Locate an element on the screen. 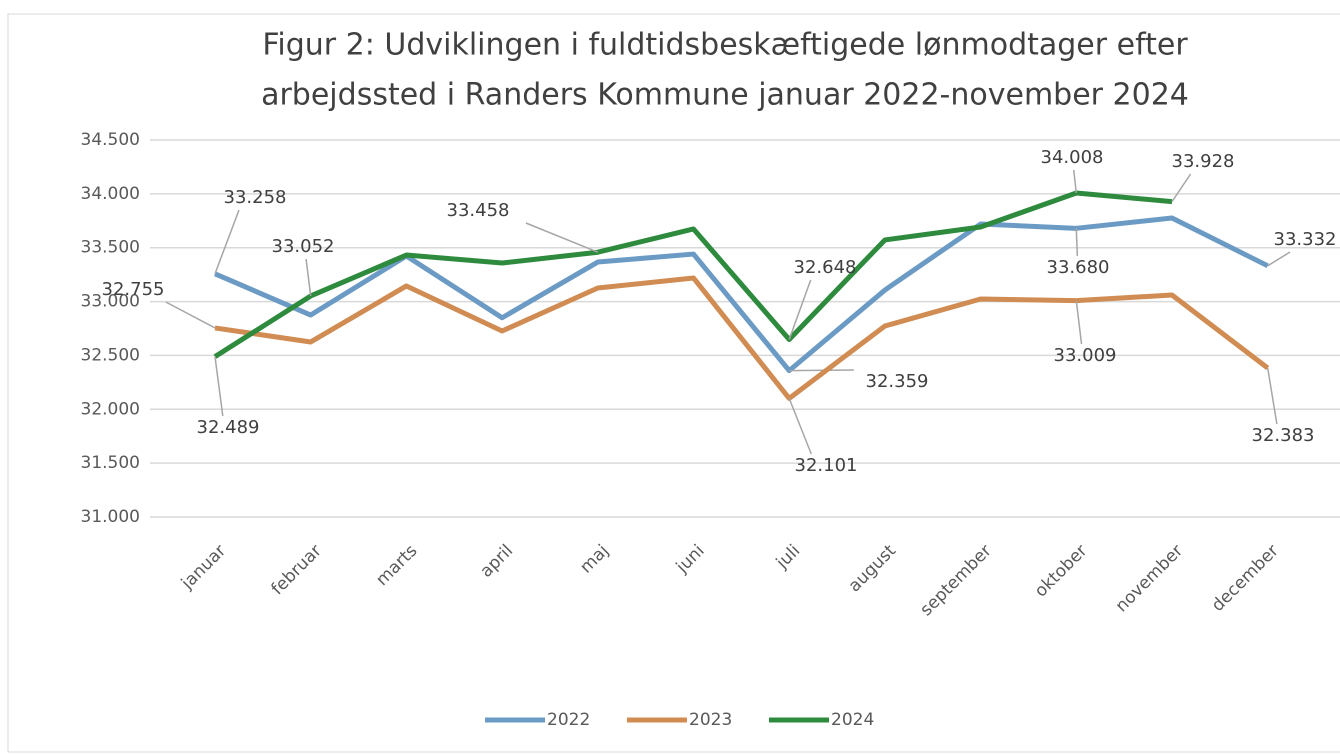  data-label: 32.648 is located at coordinates (825, 267).